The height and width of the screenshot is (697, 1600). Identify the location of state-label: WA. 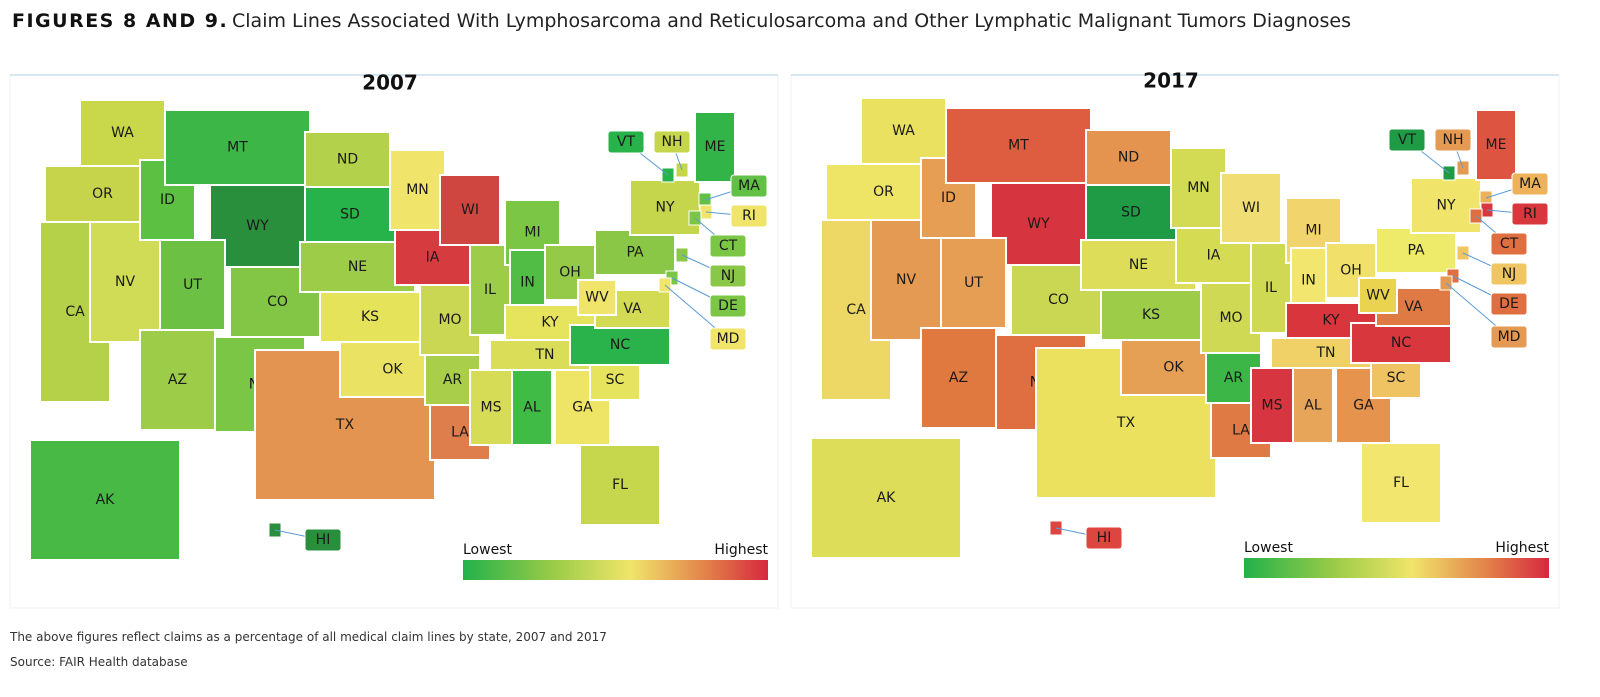
(903, 131).